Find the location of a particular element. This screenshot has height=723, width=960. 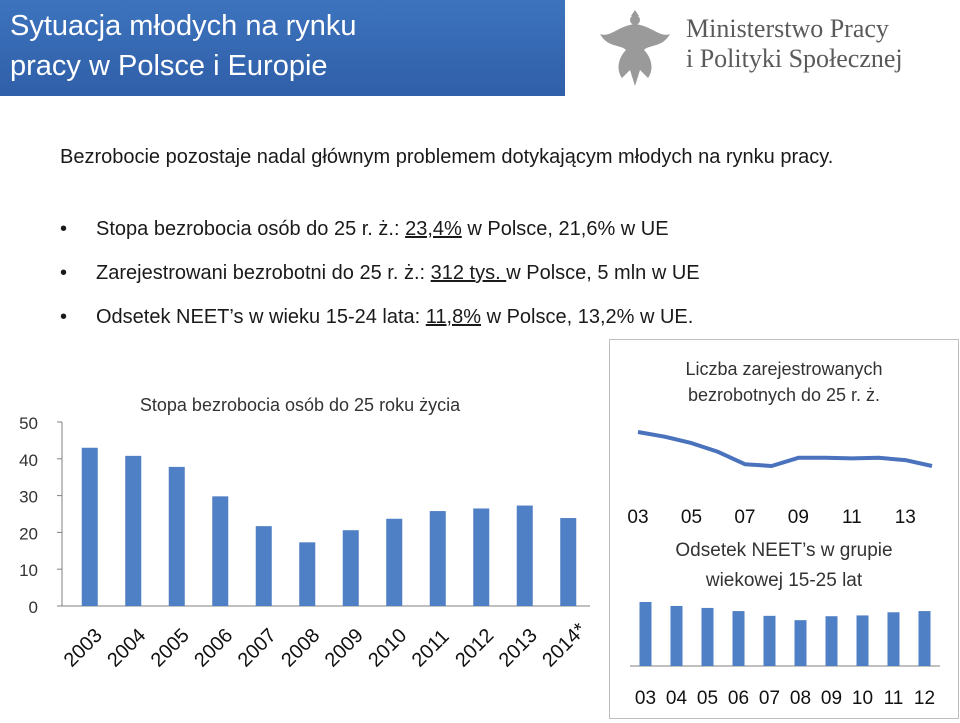

bullet-text: Zarejestrowani bezrobotni do 25 r. ż.: is located at coordinates (263, 273).